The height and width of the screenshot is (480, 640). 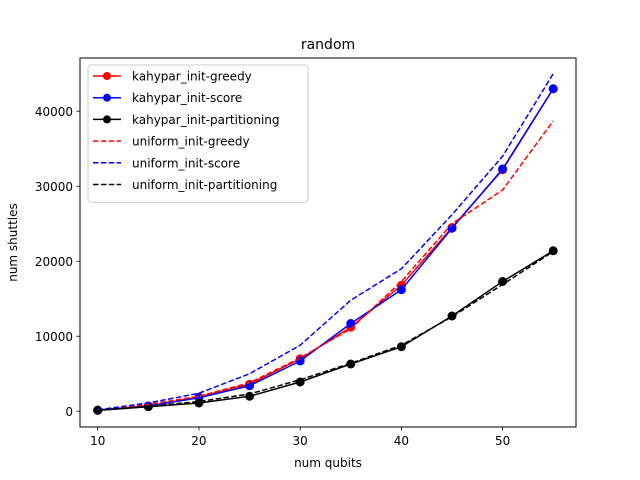 I want to click on x-tick-label: 20, so click(x=198, y=441).